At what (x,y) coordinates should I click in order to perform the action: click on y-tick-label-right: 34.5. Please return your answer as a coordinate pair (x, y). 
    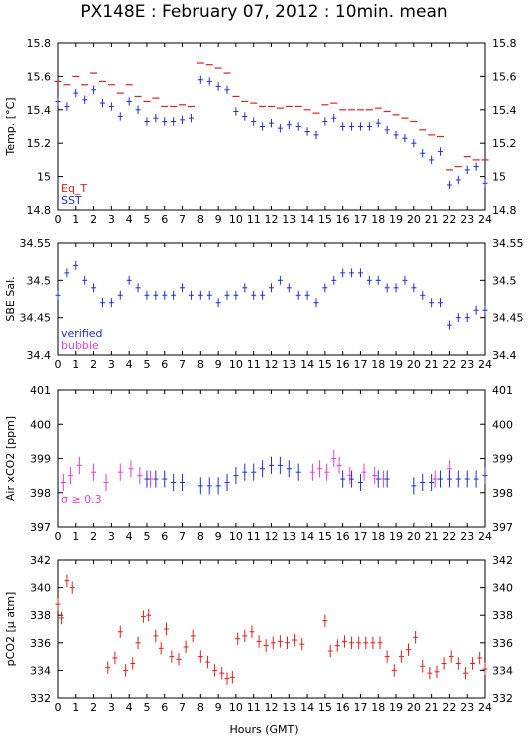
    Looking at the image, I should click on (504, 280).